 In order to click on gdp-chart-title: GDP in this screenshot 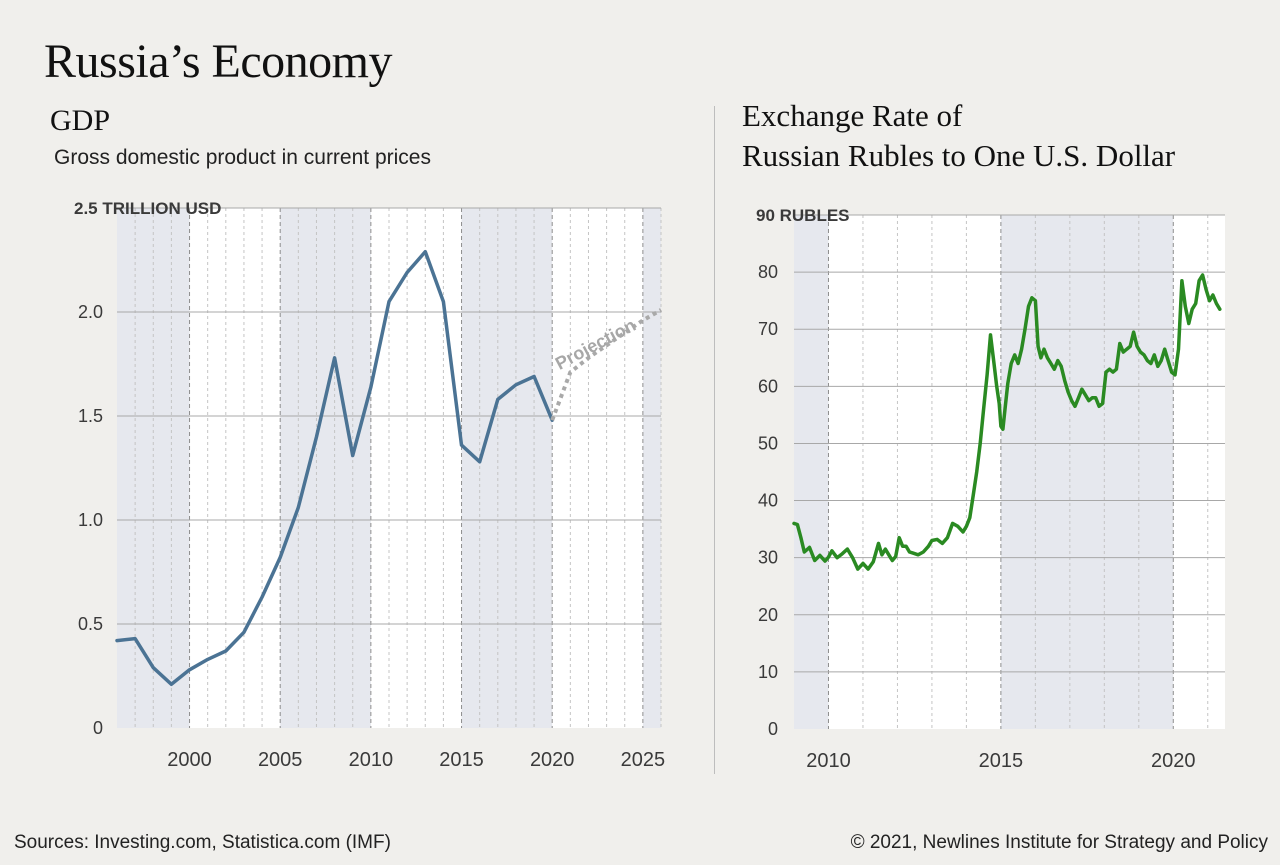, I will do `click(80, 120)`.